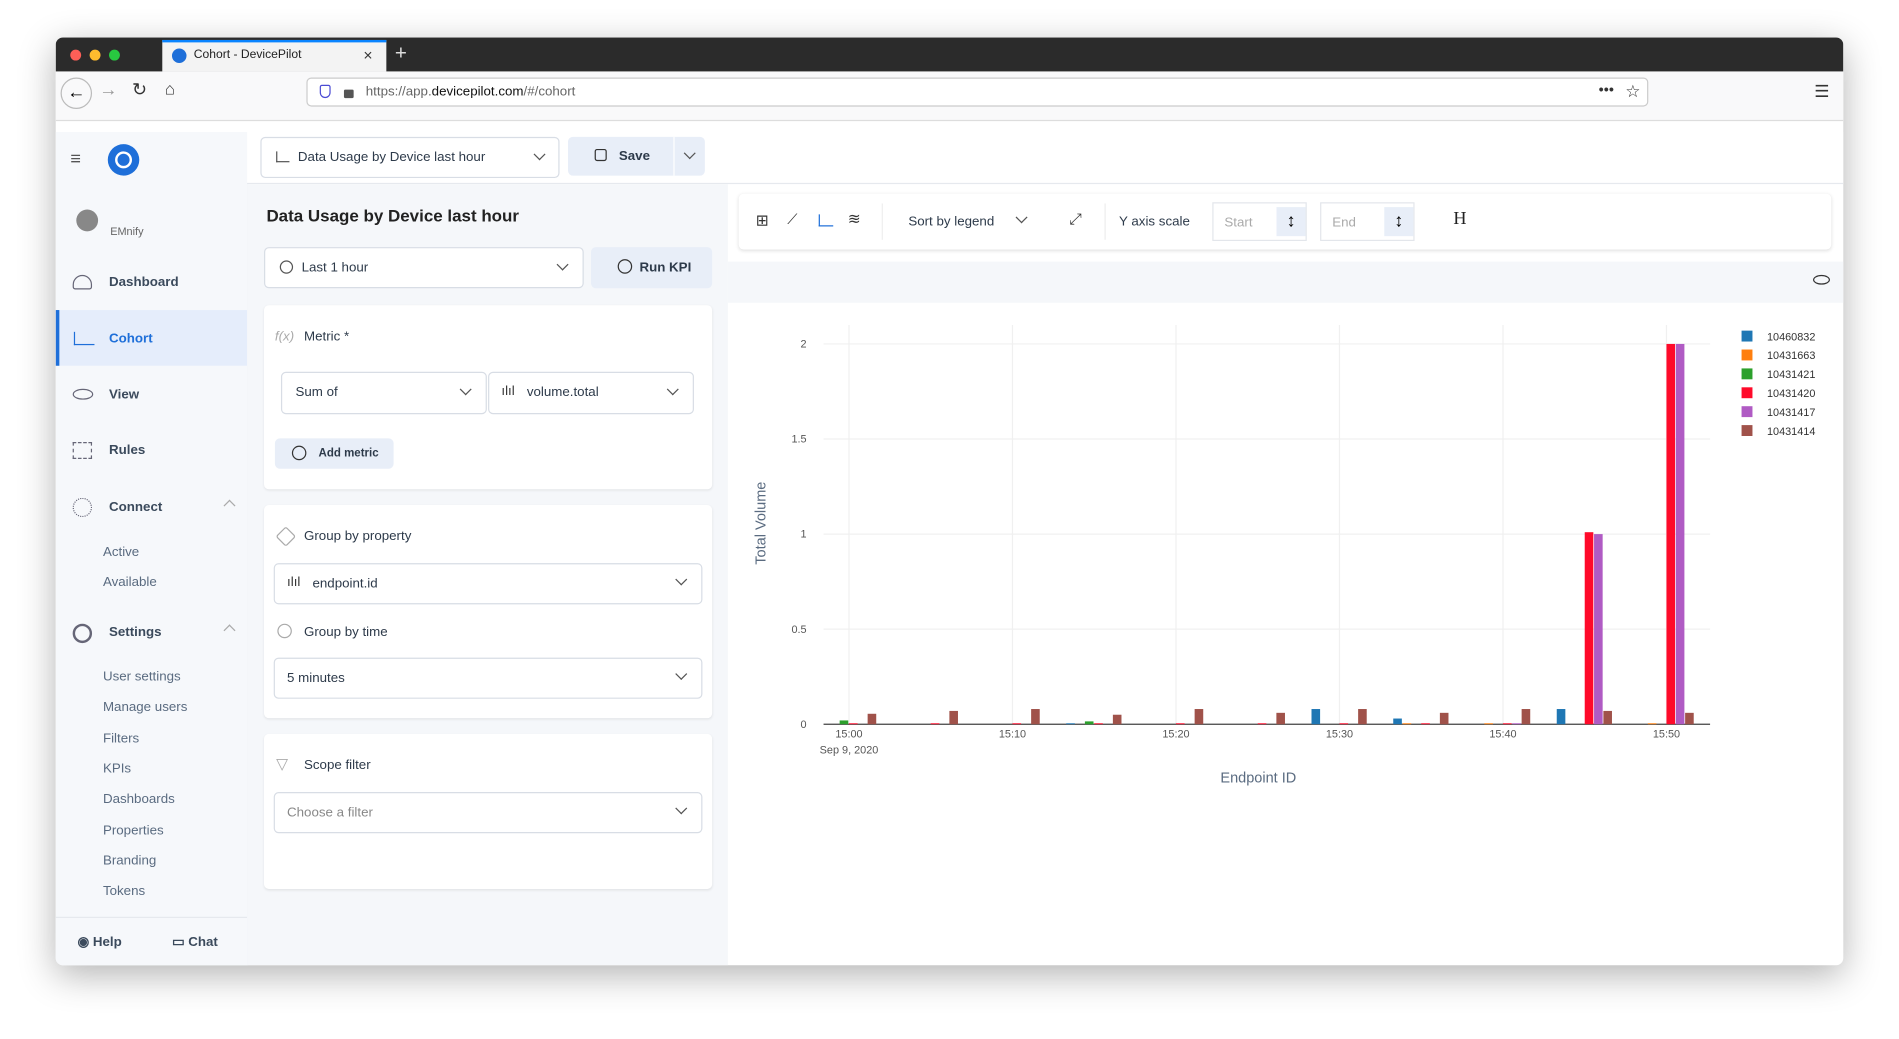 This screenshot has width=1899, height=1039. Describe the element at coordinates (488, 813) in the screenshot. I see `scope-select: Choose a filter` at that location.